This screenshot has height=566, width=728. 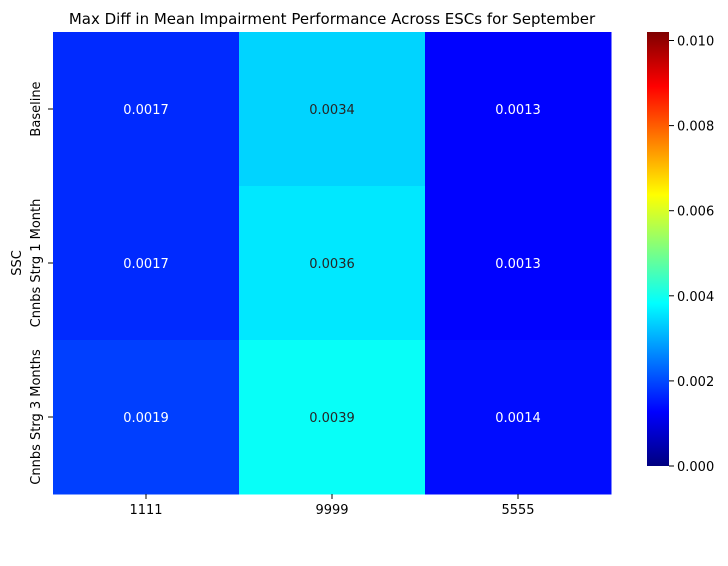 I want to click on colorbar, so click(x=658, y=249).